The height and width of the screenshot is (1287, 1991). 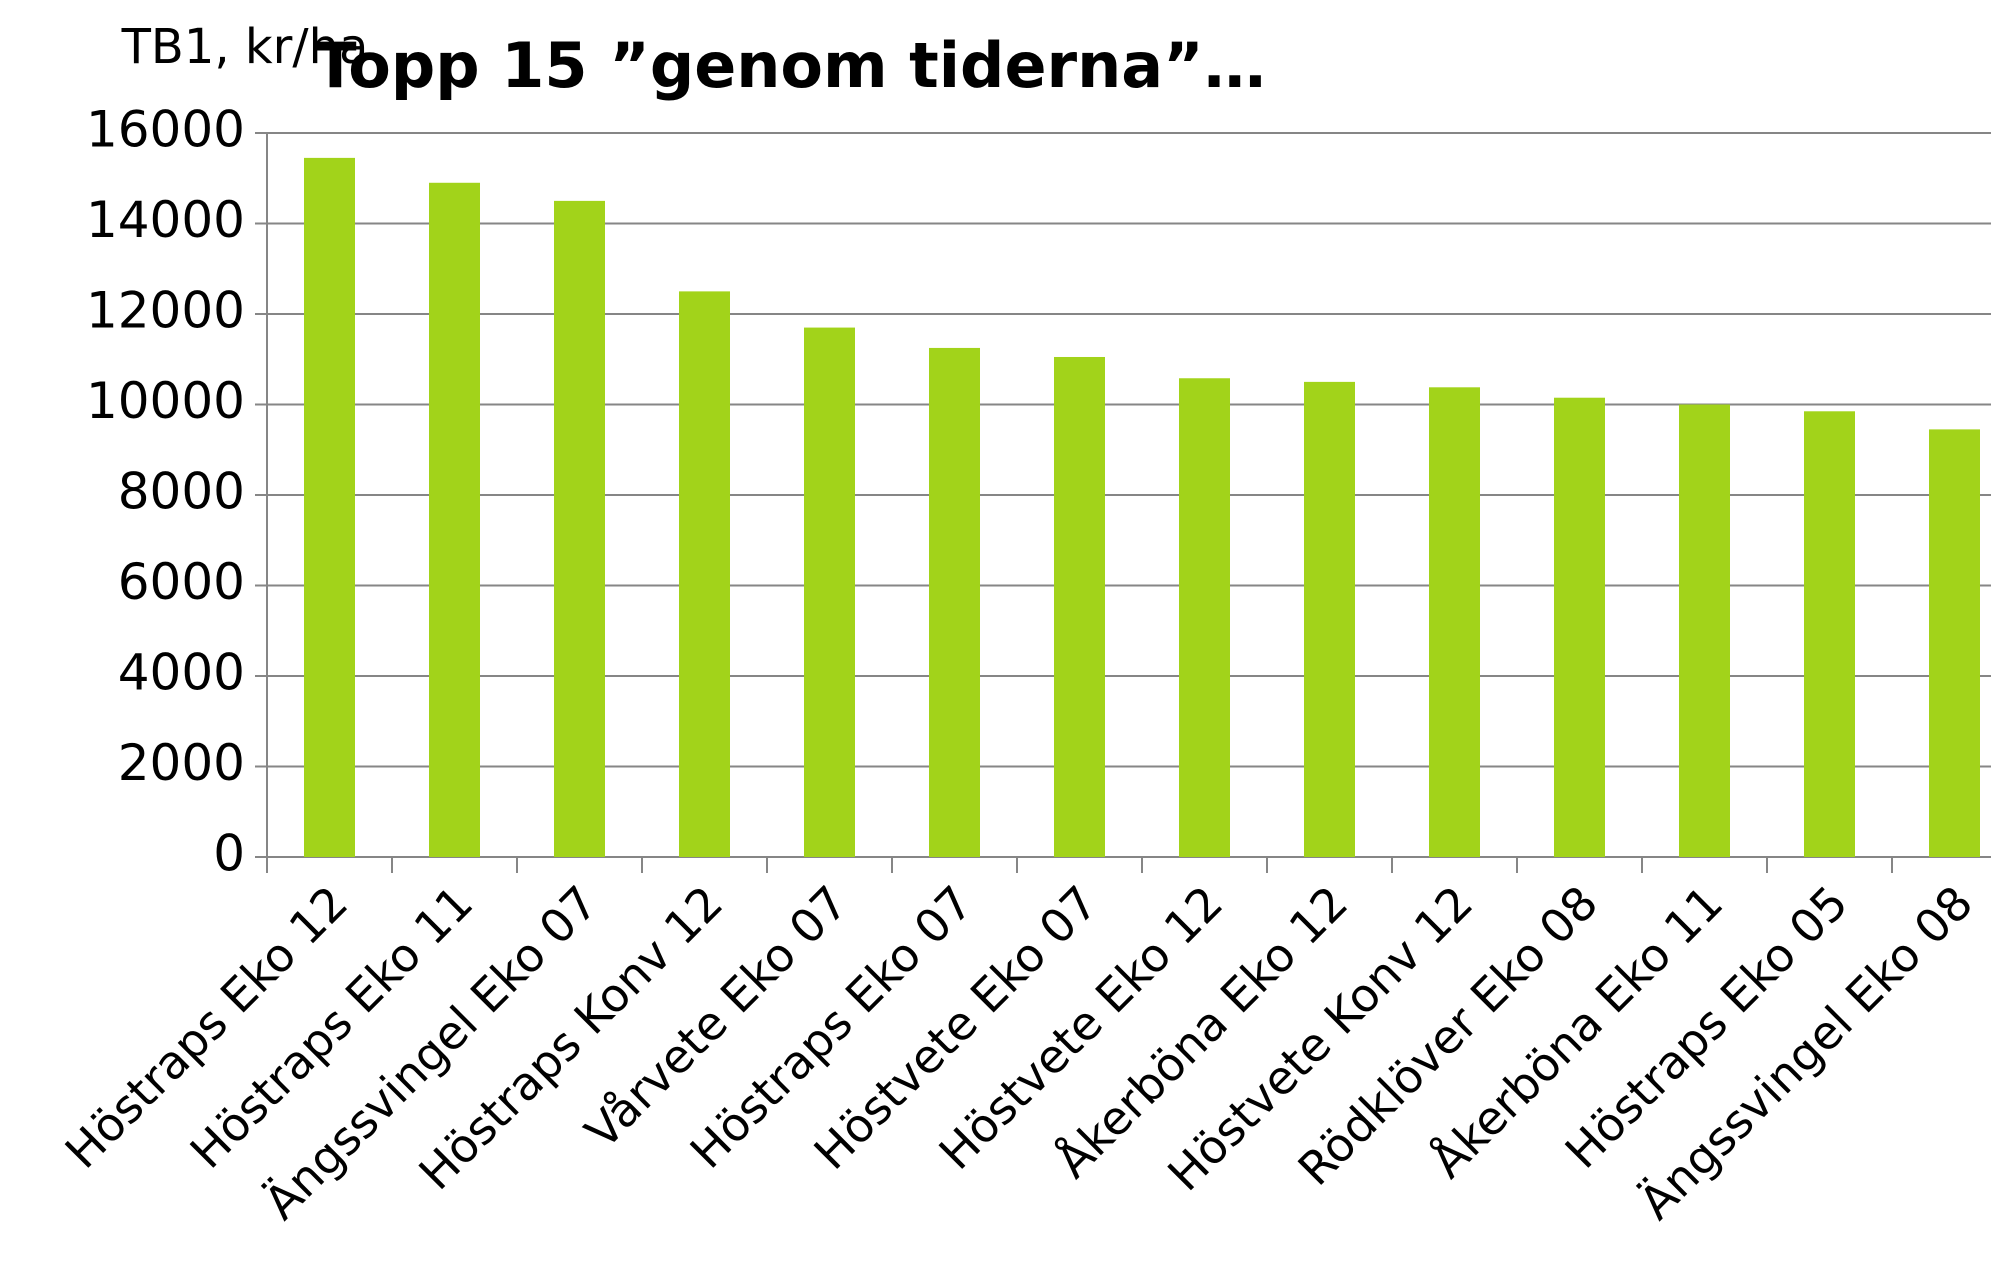 I want to click on y-axis-title: TB1, kr/ha, so click(x=245, y=47).